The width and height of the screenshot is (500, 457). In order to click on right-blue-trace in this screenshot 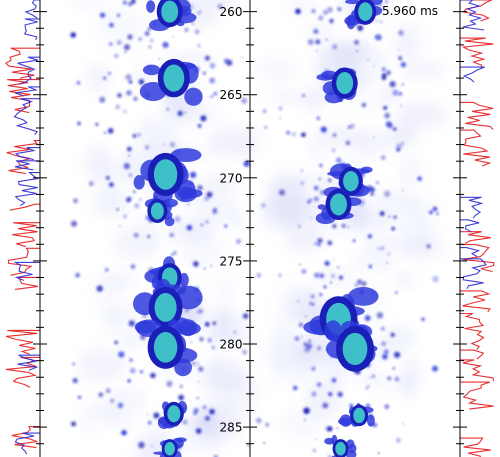, I will do `click(473, 145)`.